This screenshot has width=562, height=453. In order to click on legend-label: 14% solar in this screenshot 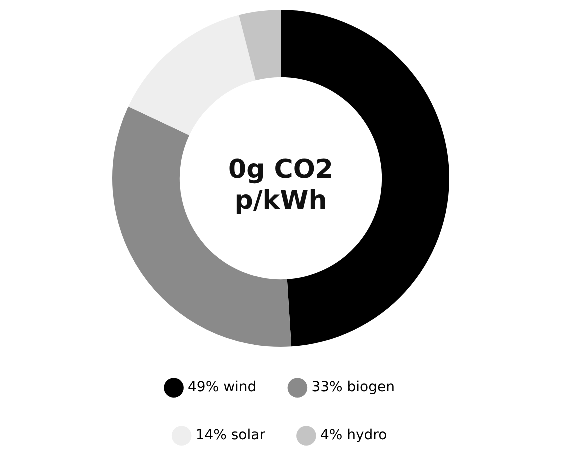, I will do `click(231, 436)`.